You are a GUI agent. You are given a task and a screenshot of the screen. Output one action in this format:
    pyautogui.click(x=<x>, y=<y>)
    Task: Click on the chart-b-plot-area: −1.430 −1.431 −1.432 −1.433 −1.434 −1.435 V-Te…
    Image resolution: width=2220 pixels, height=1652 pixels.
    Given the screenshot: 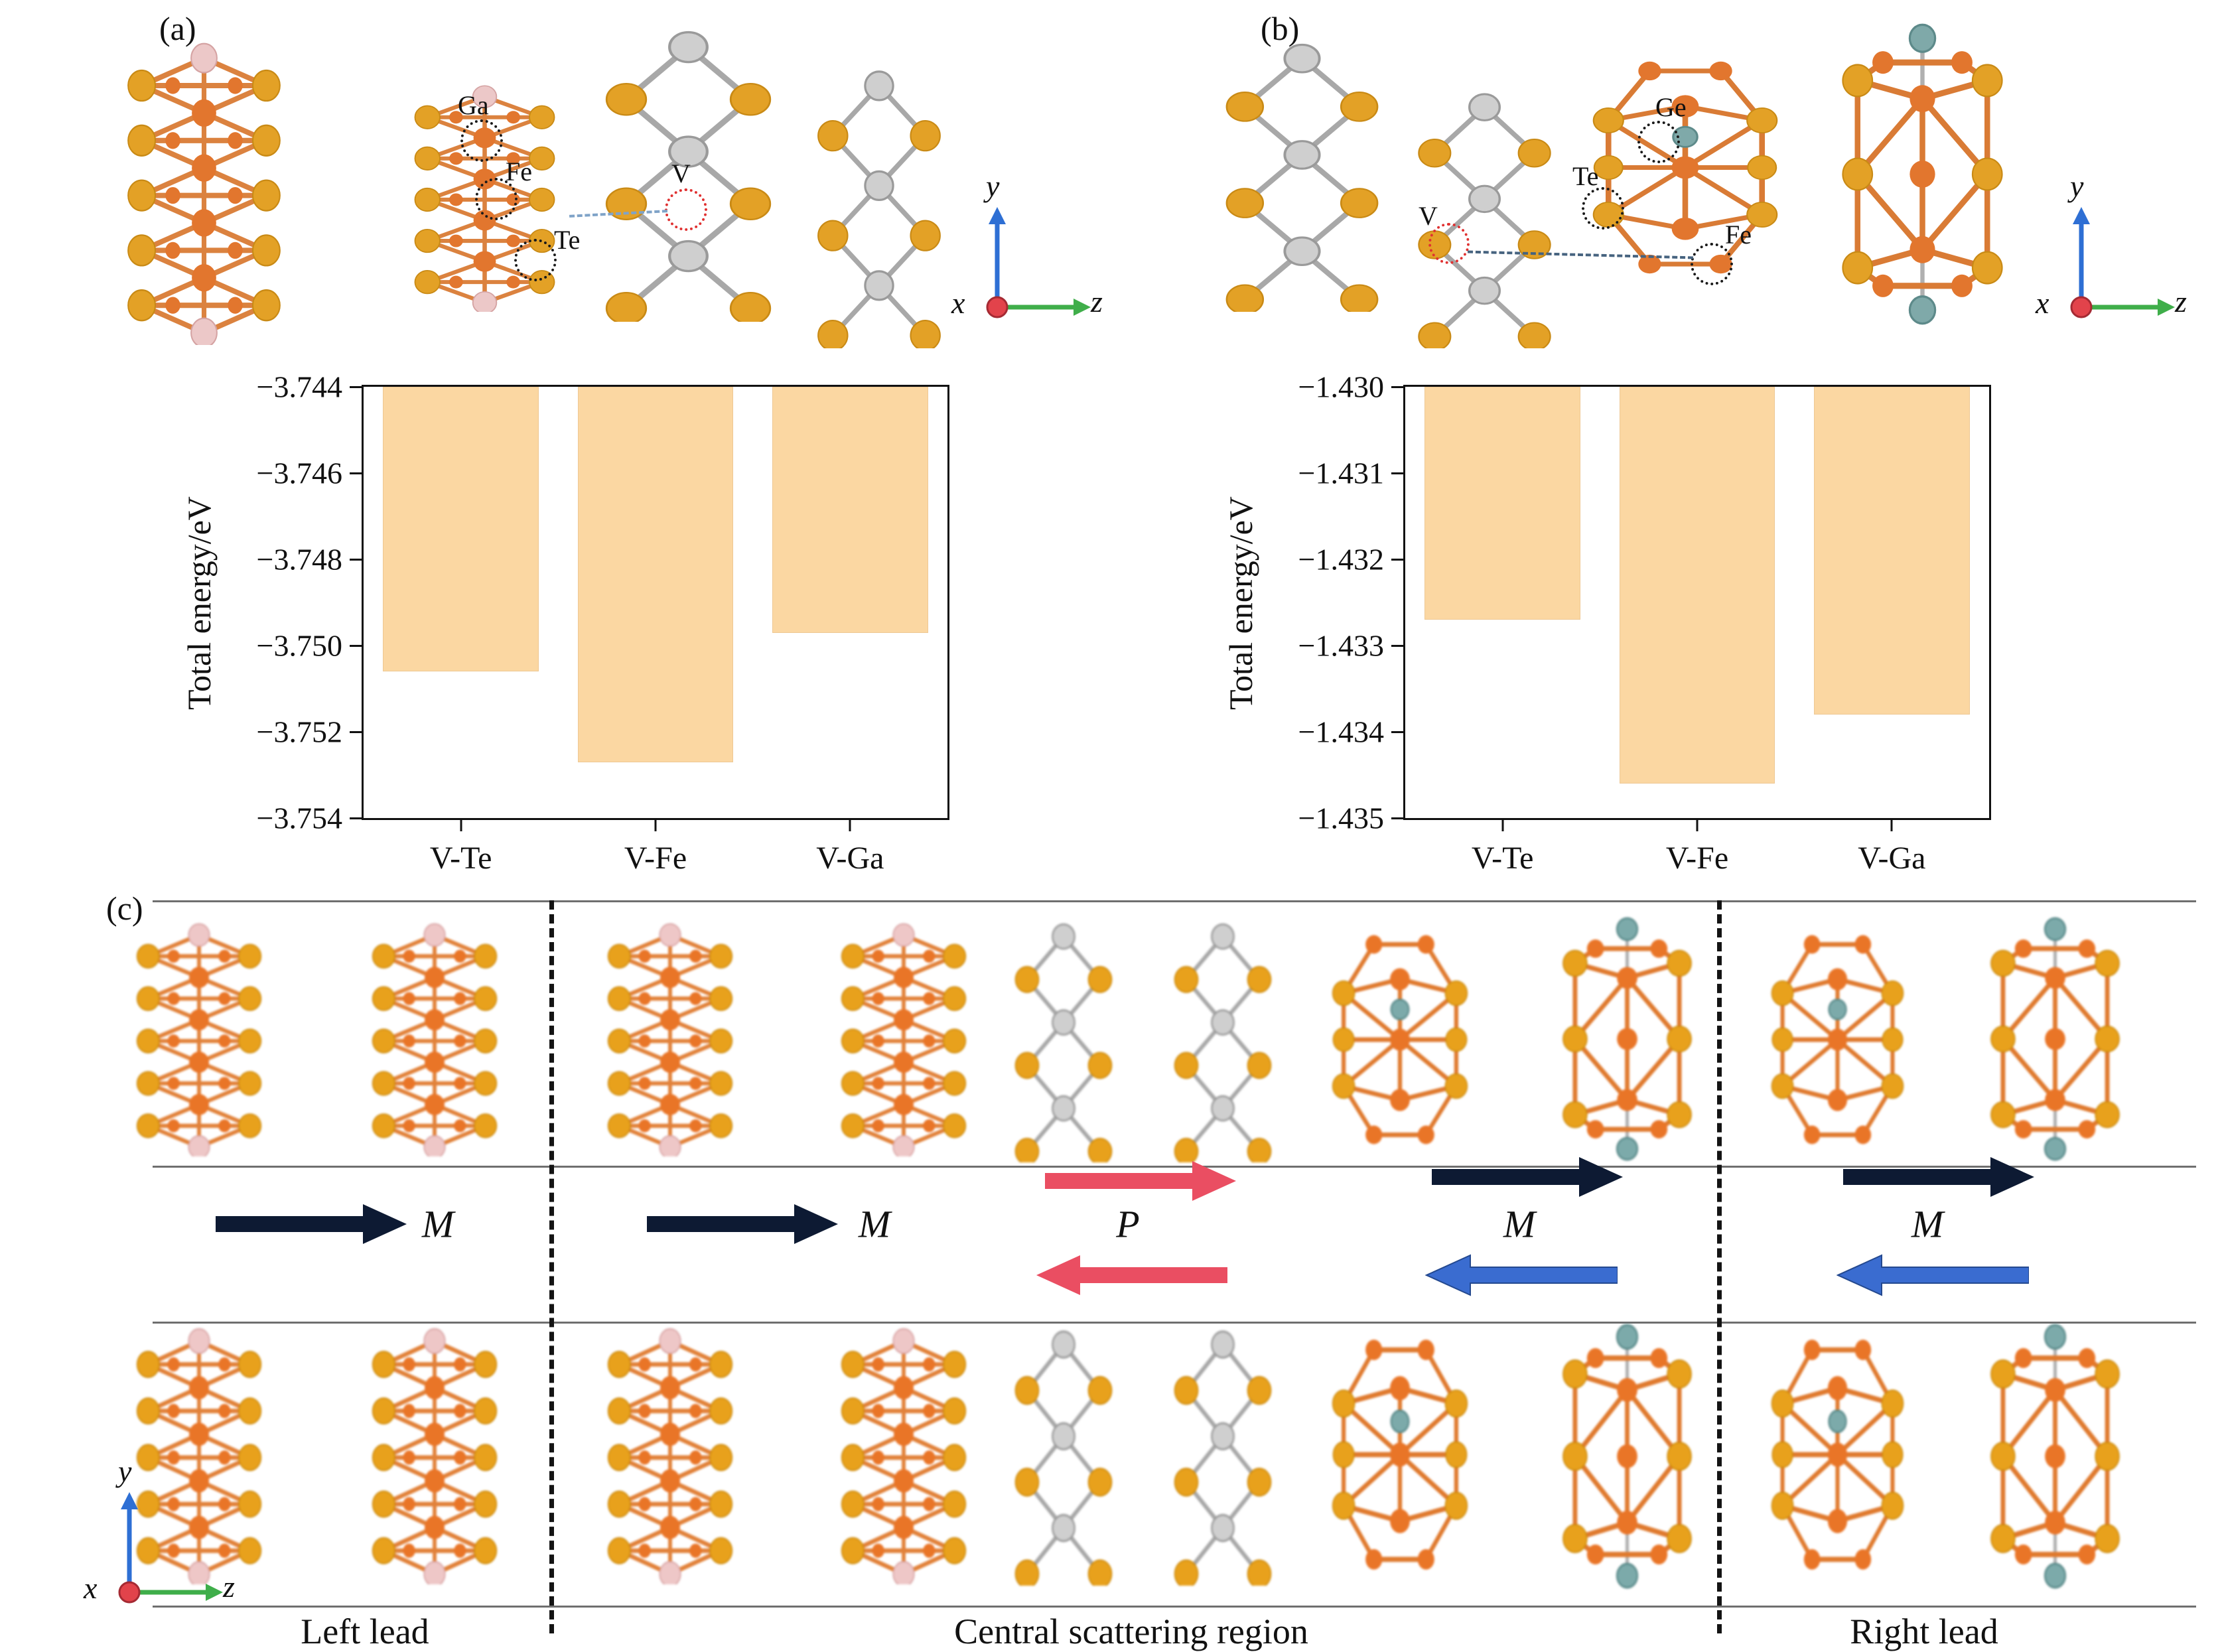 What is the action you would take?
    pyautogui.click(x=1644, y=623)
    